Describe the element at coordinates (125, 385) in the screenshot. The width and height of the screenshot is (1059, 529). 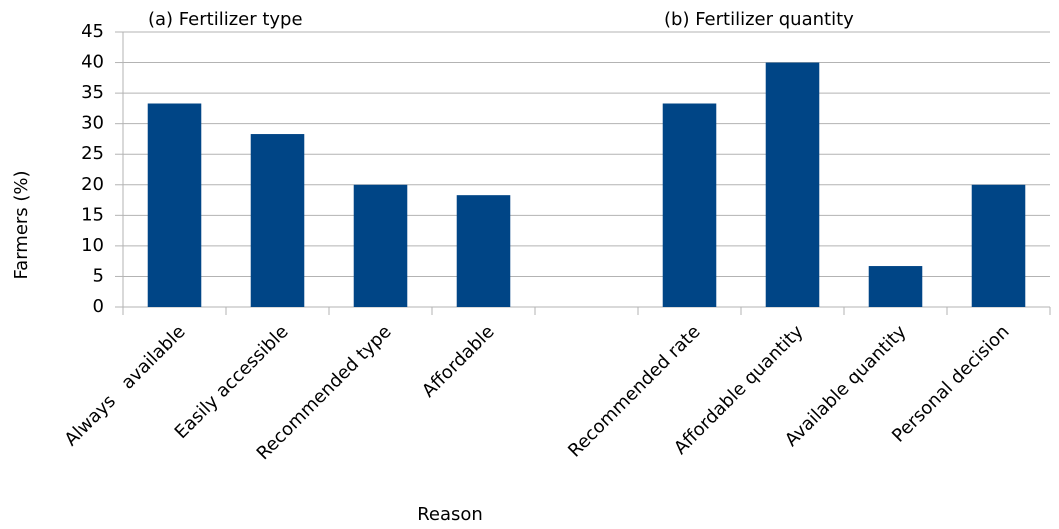
I see `x-tick-label: Always available` at that location.